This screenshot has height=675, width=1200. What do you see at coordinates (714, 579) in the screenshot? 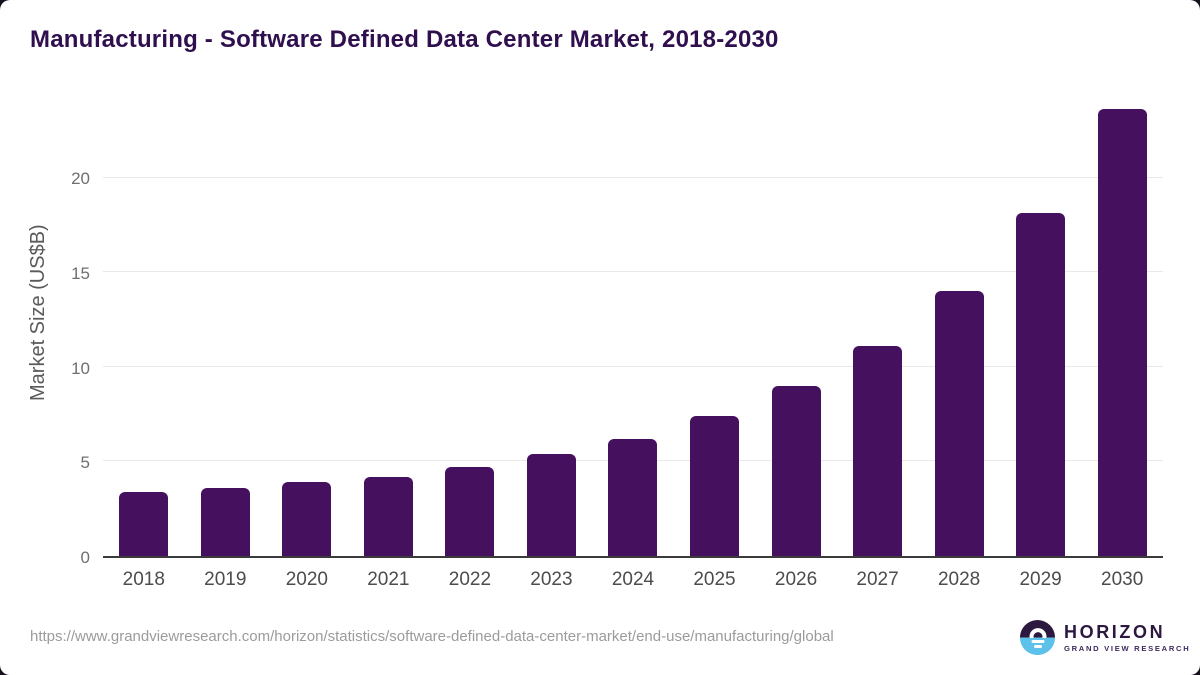
I see `x-axis-label-2025: 2025` at bounding box center [714, 579].